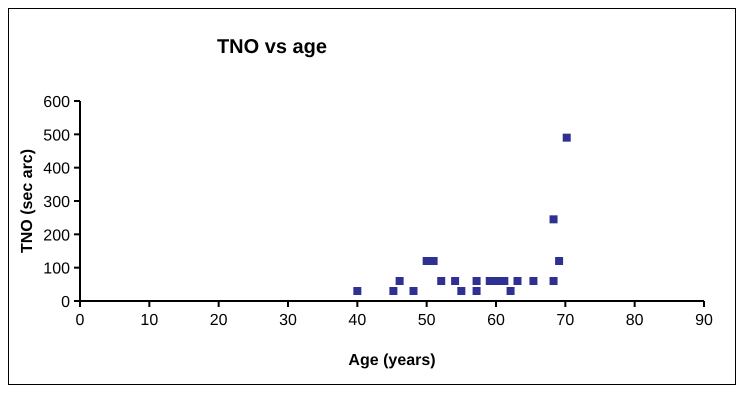 The height and width of the screenshot is (393, 744). What do you see at coordinates (56, 269) in the screenshot?
I see `y-tick-label: 100` at bounding box center [56, 269].